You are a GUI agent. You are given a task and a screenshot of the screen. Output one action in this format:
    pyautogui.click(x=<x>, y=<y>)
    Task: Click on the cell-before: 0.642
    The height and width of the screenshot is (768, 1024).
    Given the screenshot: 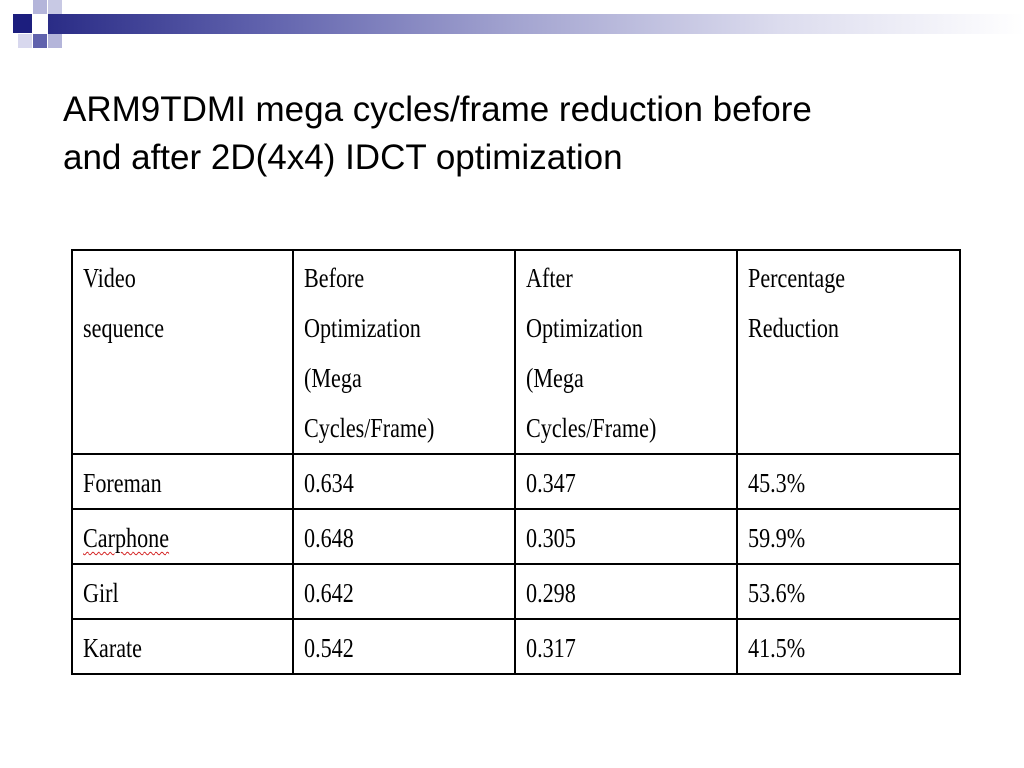 What is the action you would take?
    pyautogui.click(x=404, y=591)
    